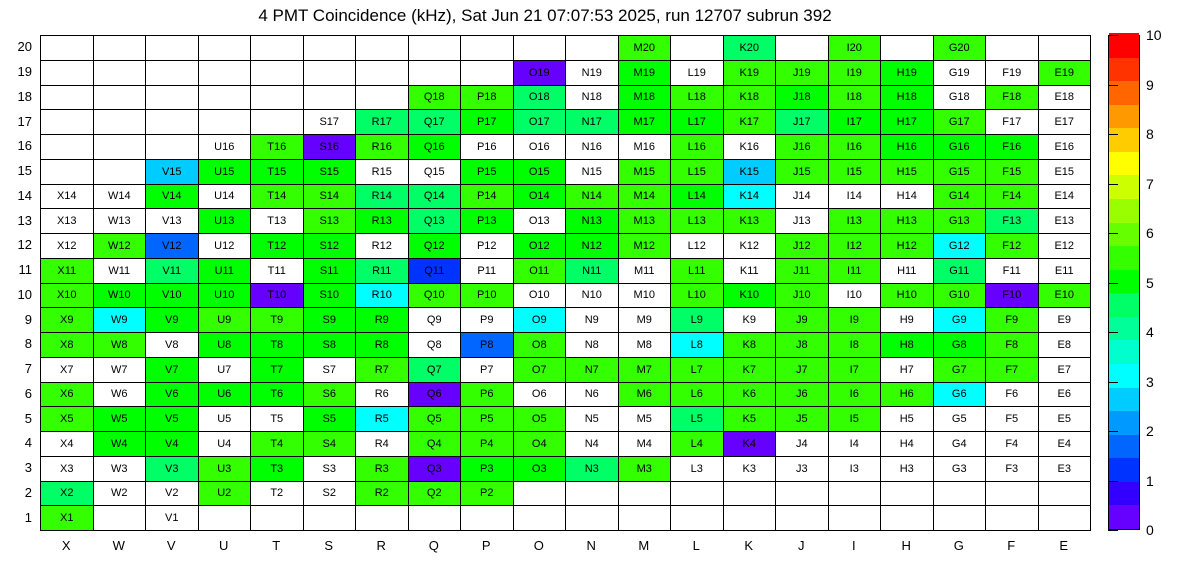 The width and height of the screenshot is (1196, 572). What do you see at coordinates (802, 147) in the screenshot?
I see `heatmap-cell: J16` at bounding box center [802, 147].